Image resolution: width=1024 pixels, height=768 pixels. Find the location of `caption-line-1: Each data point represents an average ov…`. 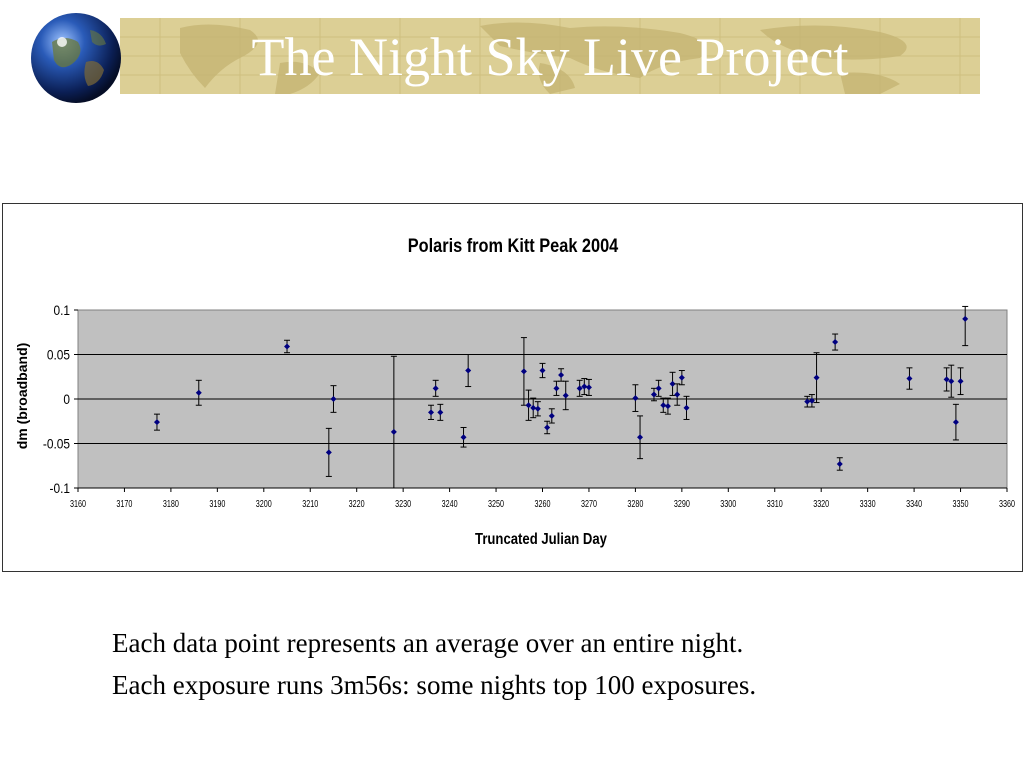

caption-line-1: Each data point represents an average ov… is located at coordinates (428, 643).